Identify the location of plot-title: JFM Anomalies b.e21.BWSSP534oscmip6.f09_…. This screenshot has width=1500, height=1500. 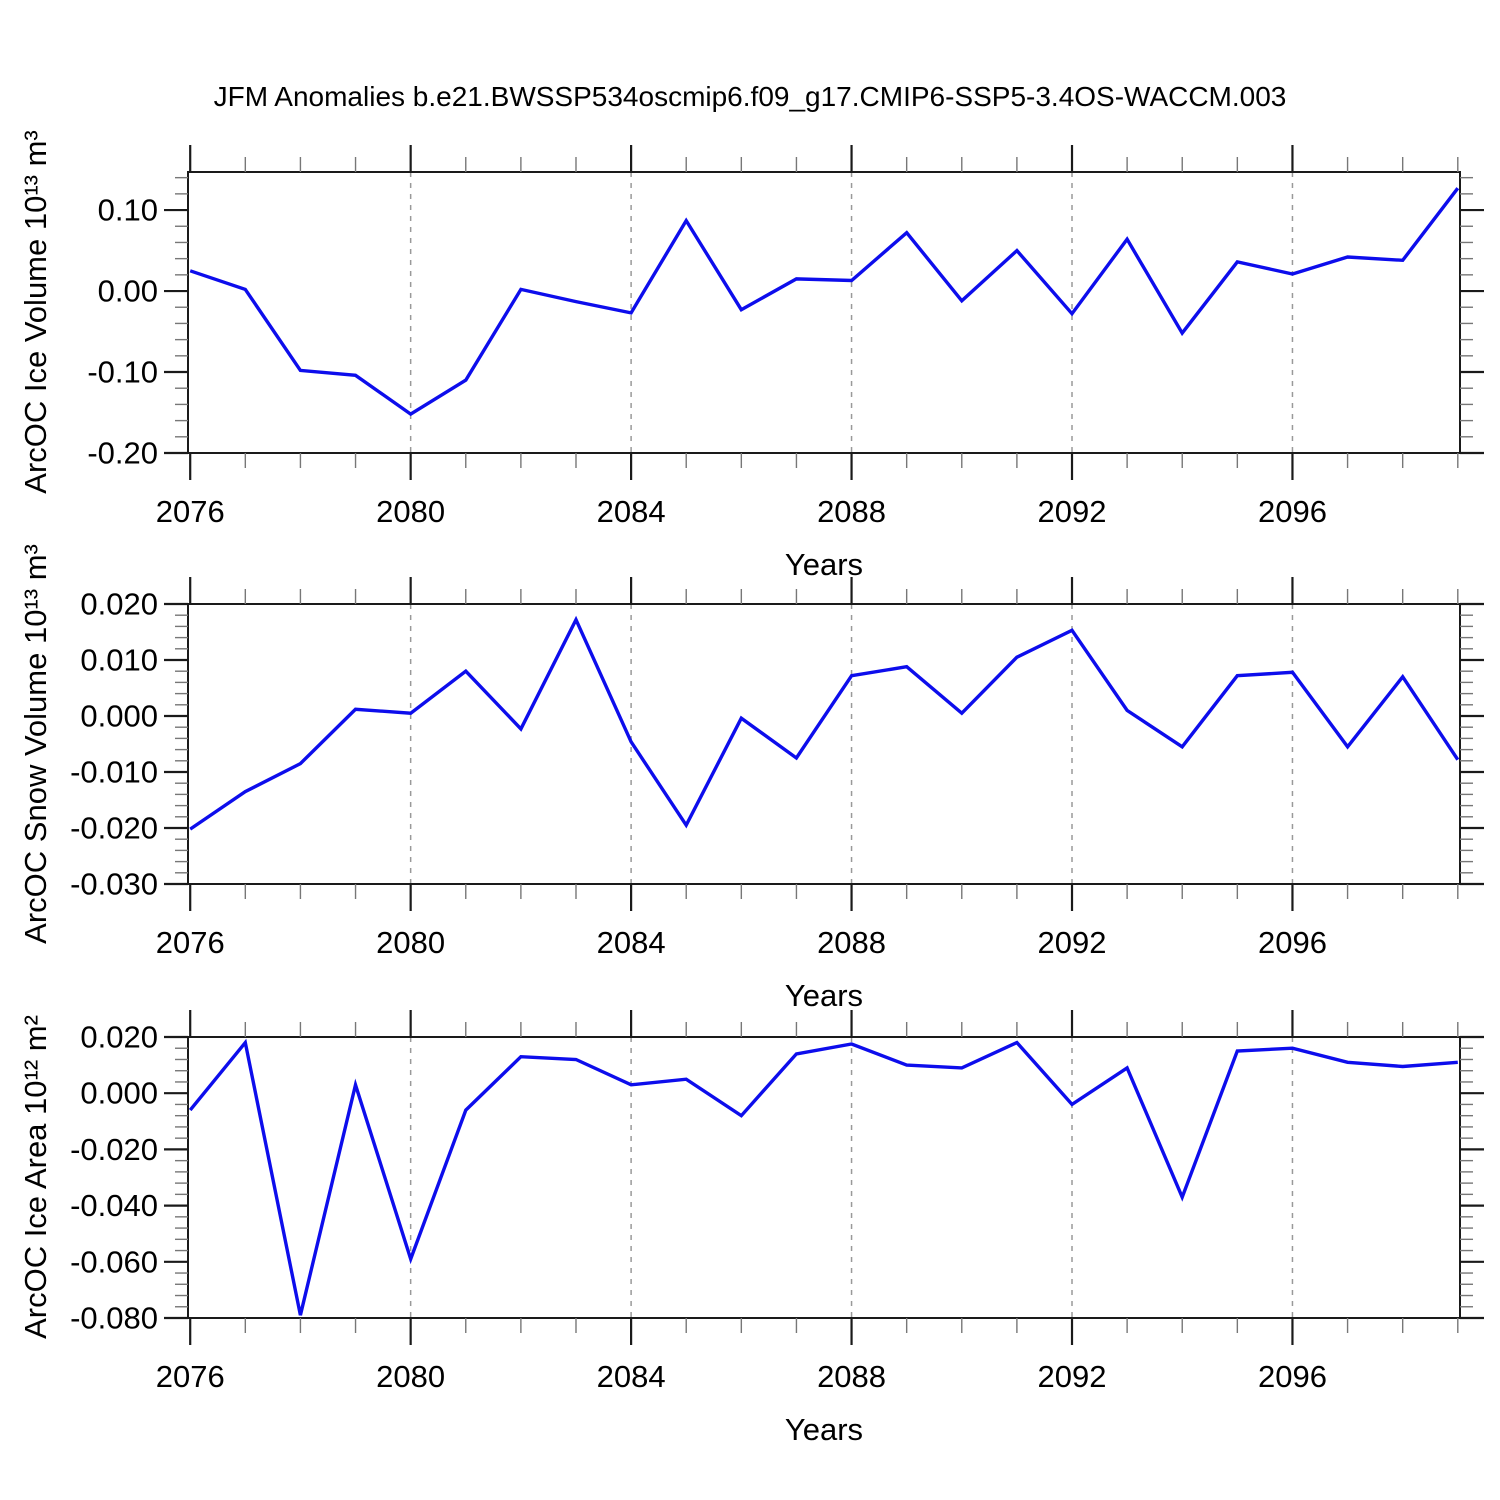
(750, 96).